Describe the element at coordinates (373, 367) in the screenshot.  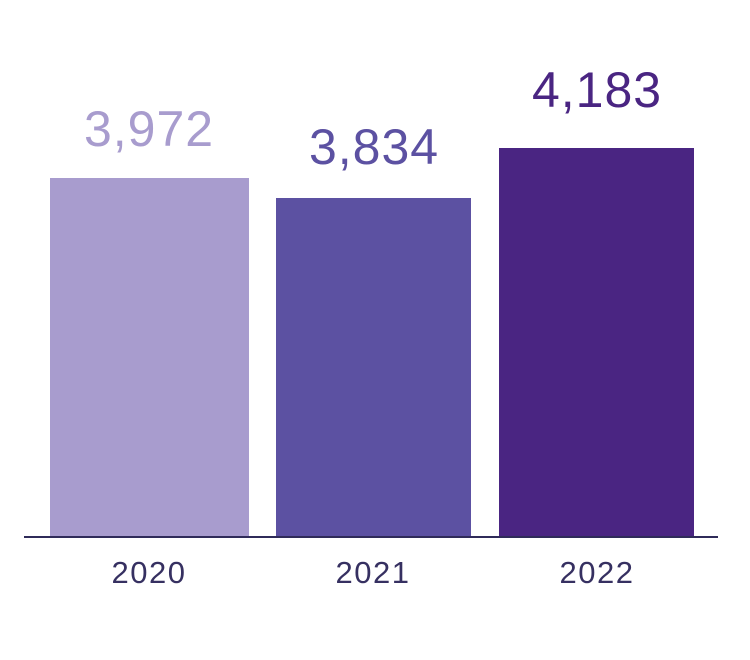
I see `bar-2021` at that location.